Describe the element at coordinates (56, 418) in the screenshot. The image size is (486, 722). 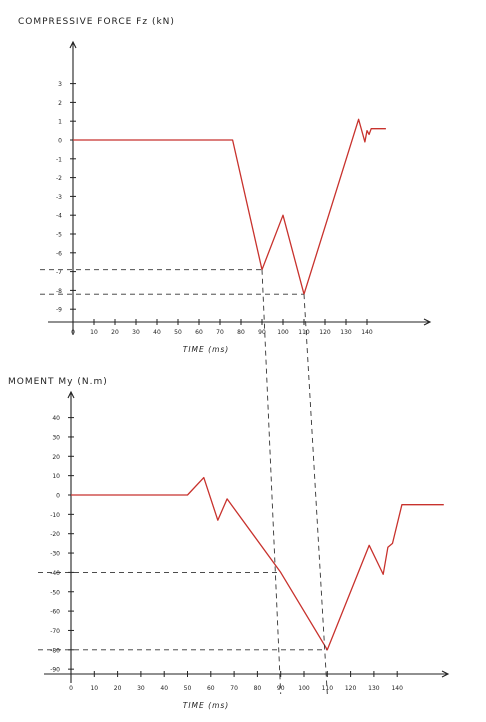
I see `y-tick-label: 40` at that location.